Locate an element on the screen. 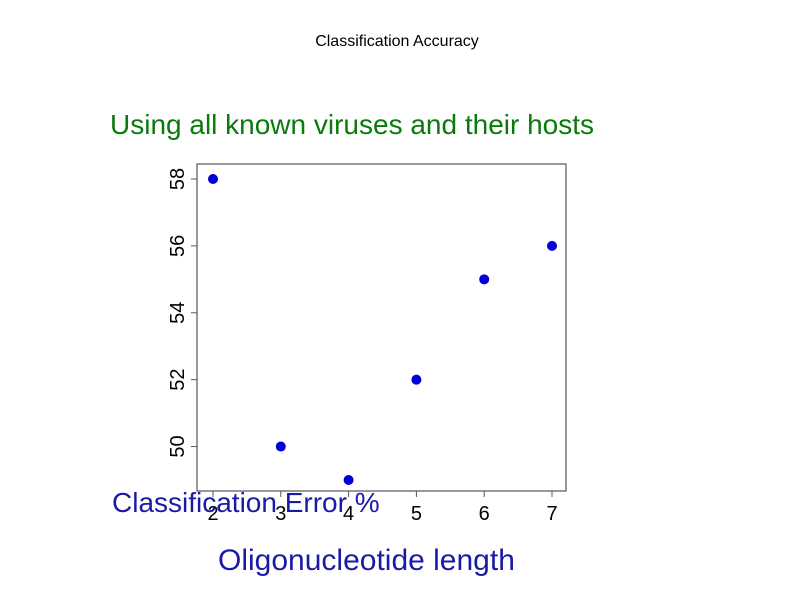  x-tick-label: 7 is located at coordinates (551, 514).